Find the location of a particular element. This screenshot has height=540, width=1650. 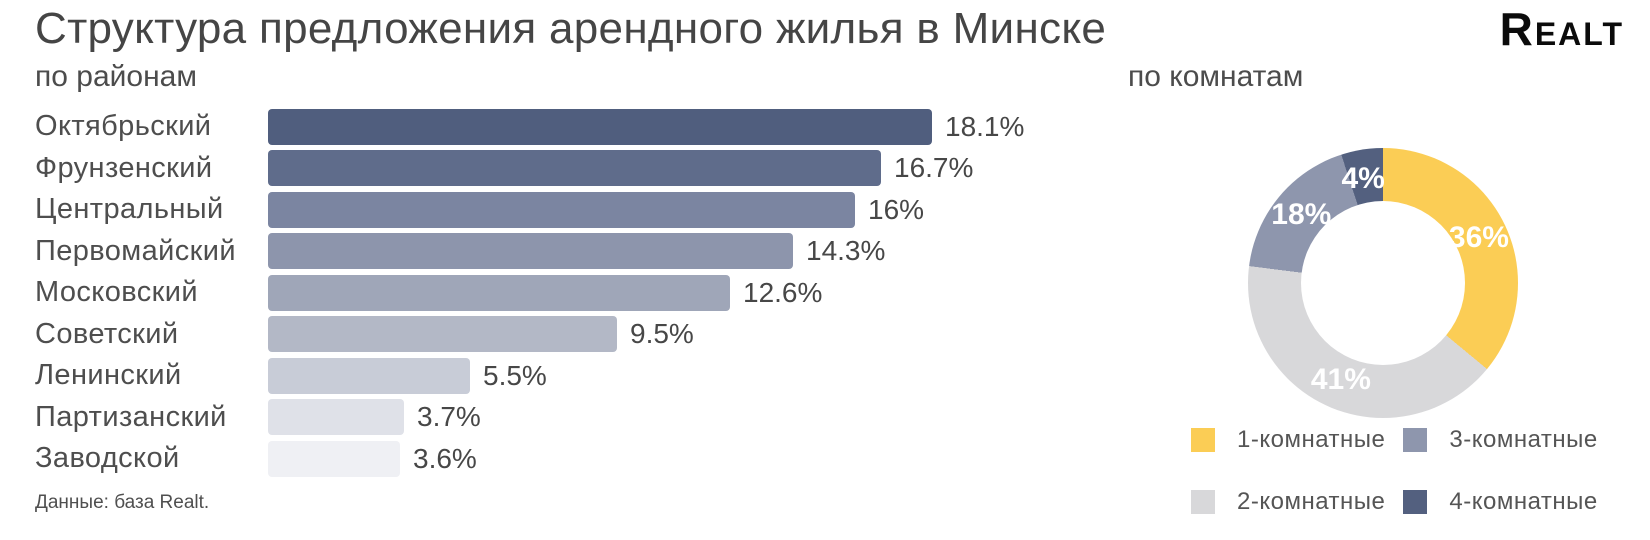

districts-chart-subtitle: по районам is located at coordinates (116, 76).